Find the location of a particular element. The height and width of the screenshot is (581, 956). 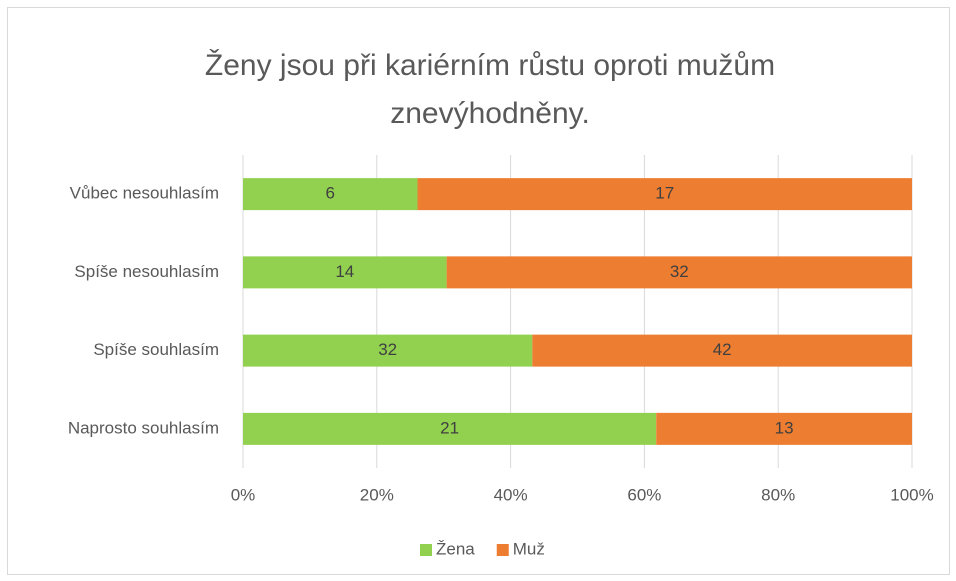

x-tick-label: 100% is located at coordinates (911, 494).